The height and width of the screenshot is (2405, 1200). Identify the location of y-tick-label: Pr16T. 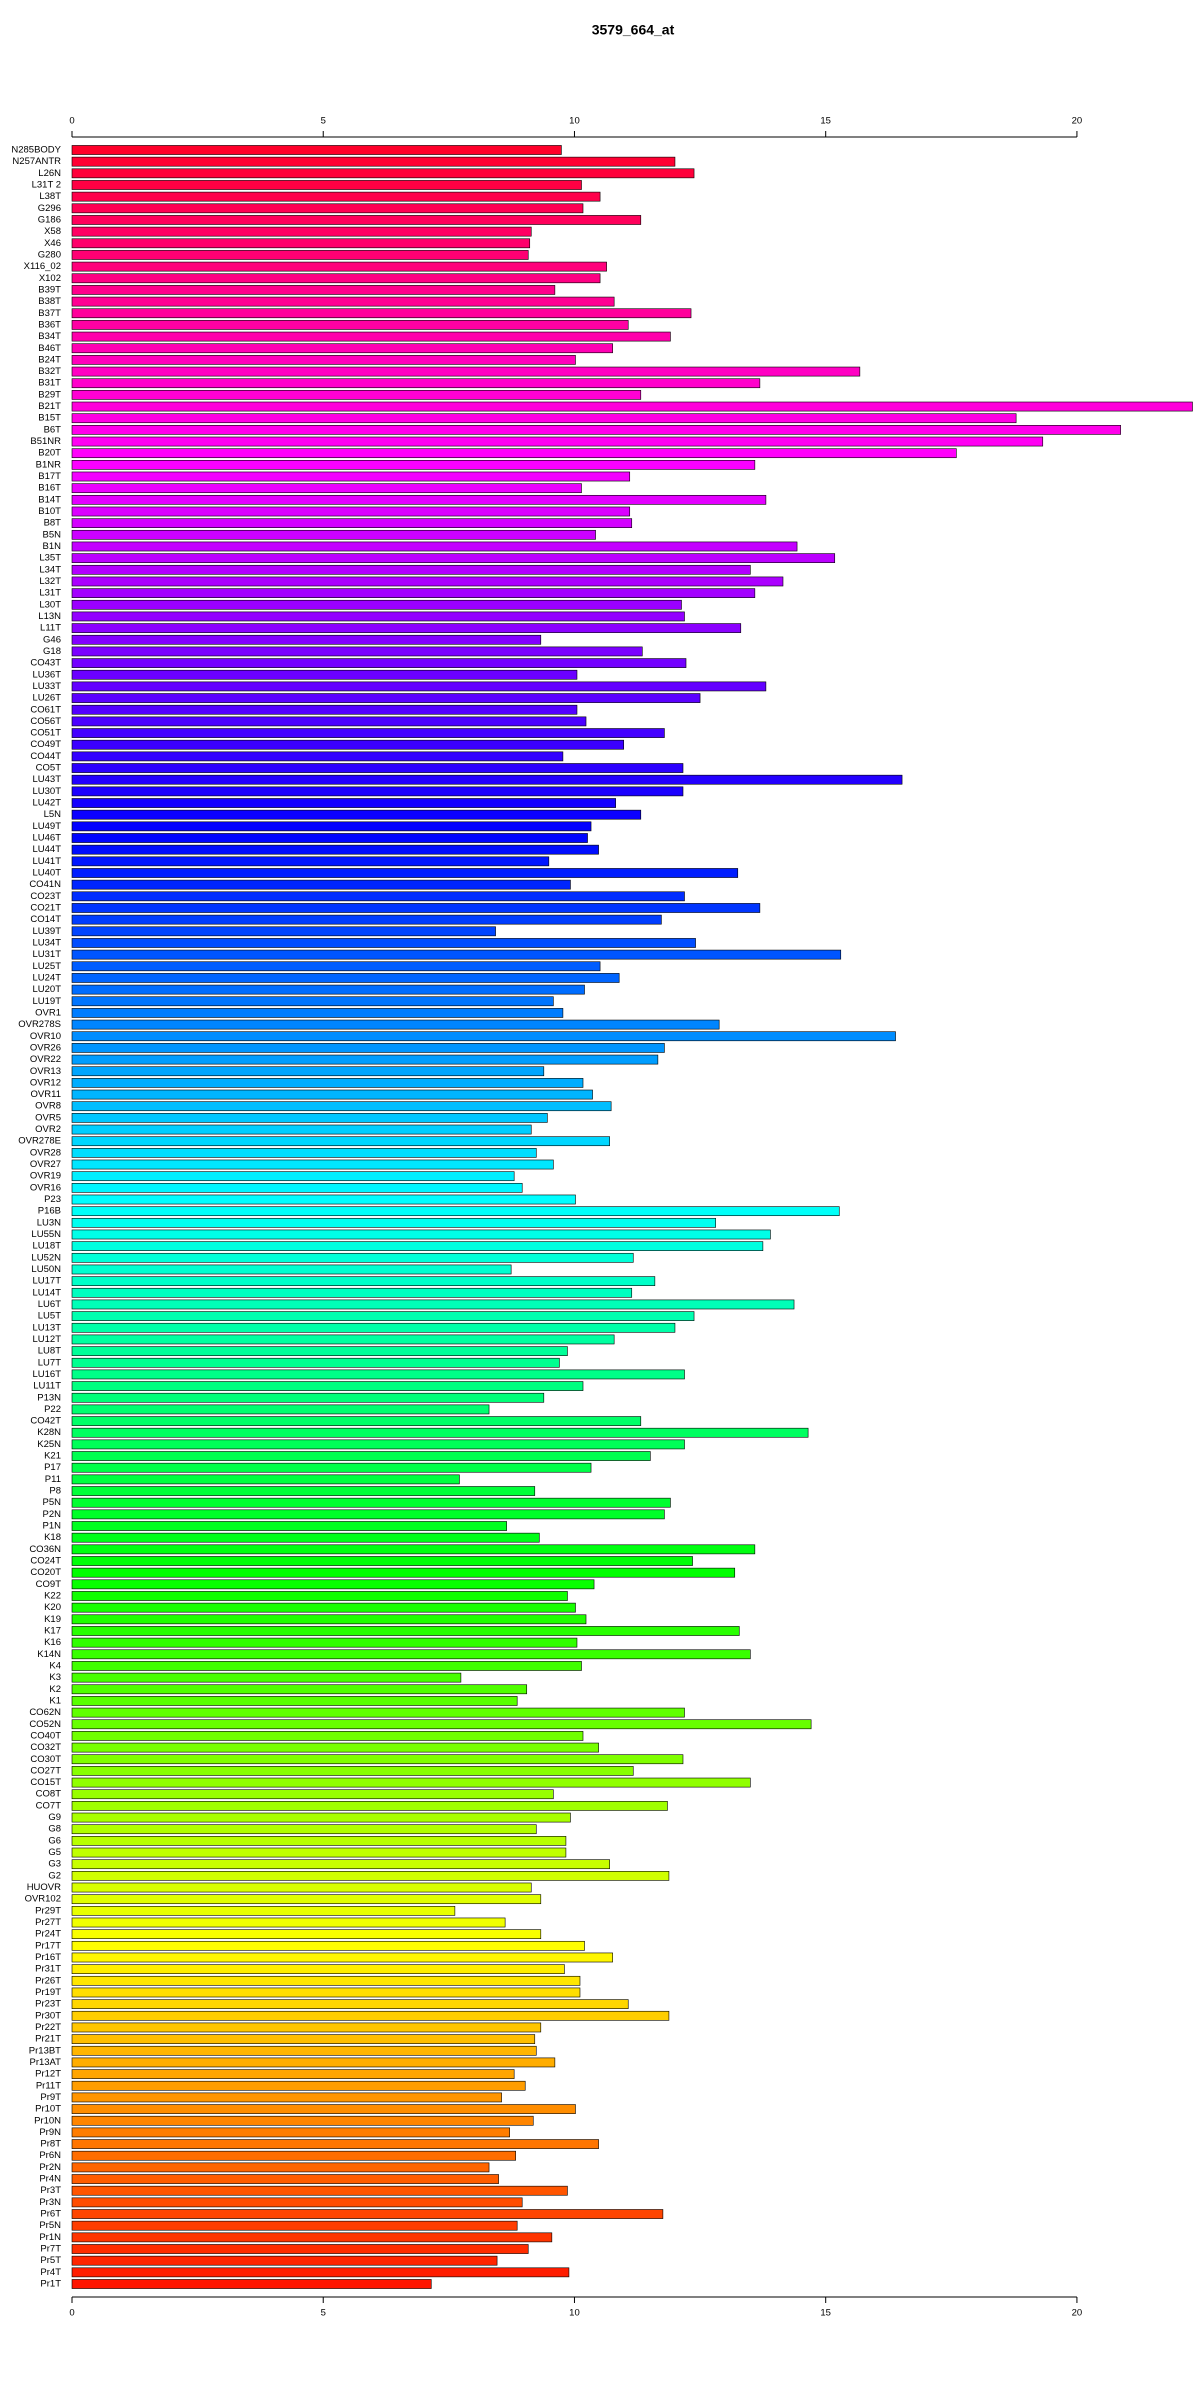
(48, 1957).